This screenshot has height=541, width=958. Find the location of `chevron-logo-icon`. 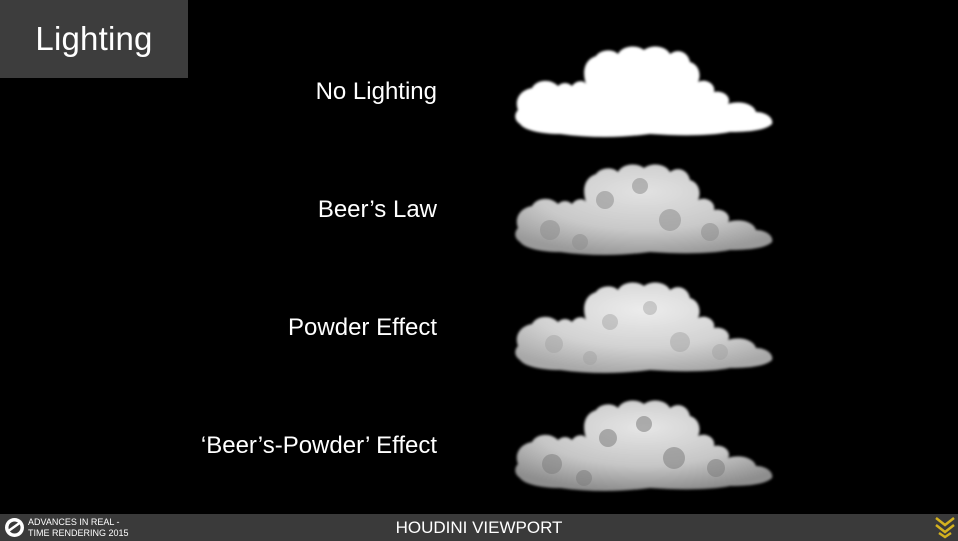

chevron-logo-icon is located at coordinates (945, 528).